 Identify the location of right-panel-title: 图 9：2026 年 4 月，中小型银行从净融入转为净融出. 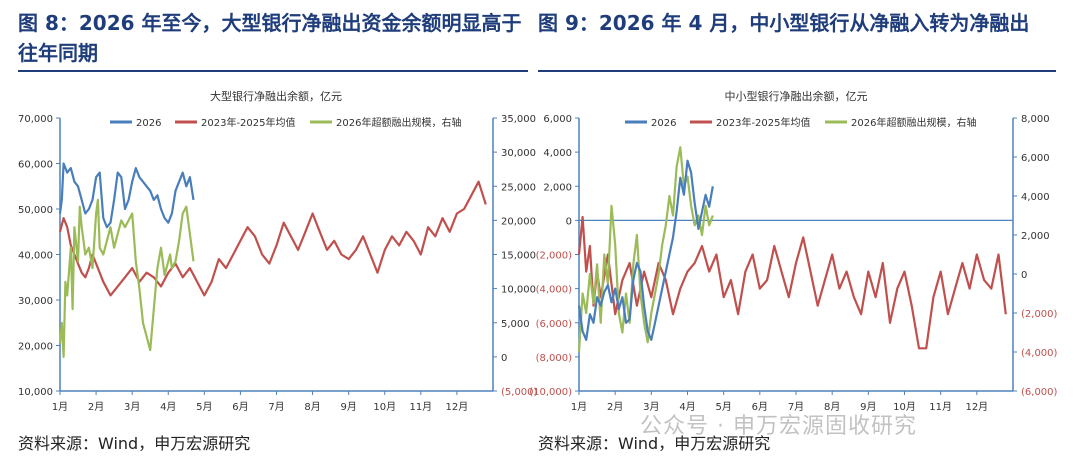
(784, 23).